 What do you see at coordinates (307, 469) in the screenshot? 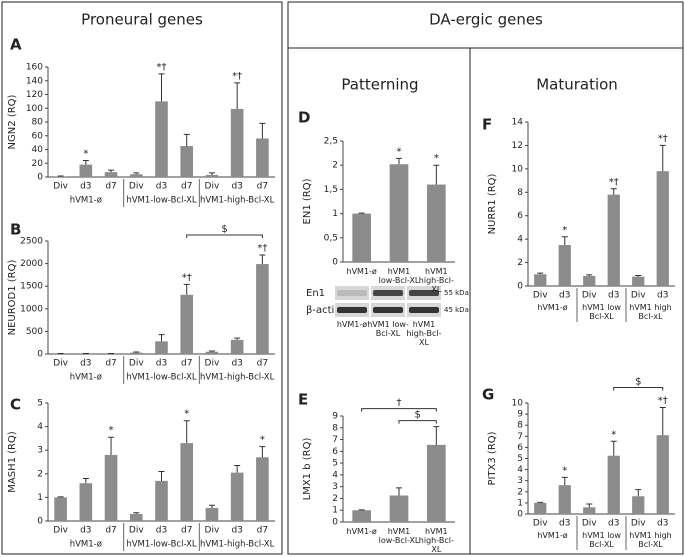
I see `y-axis-label: LMX1 b (RQ)` at bounding box center [307, 469].